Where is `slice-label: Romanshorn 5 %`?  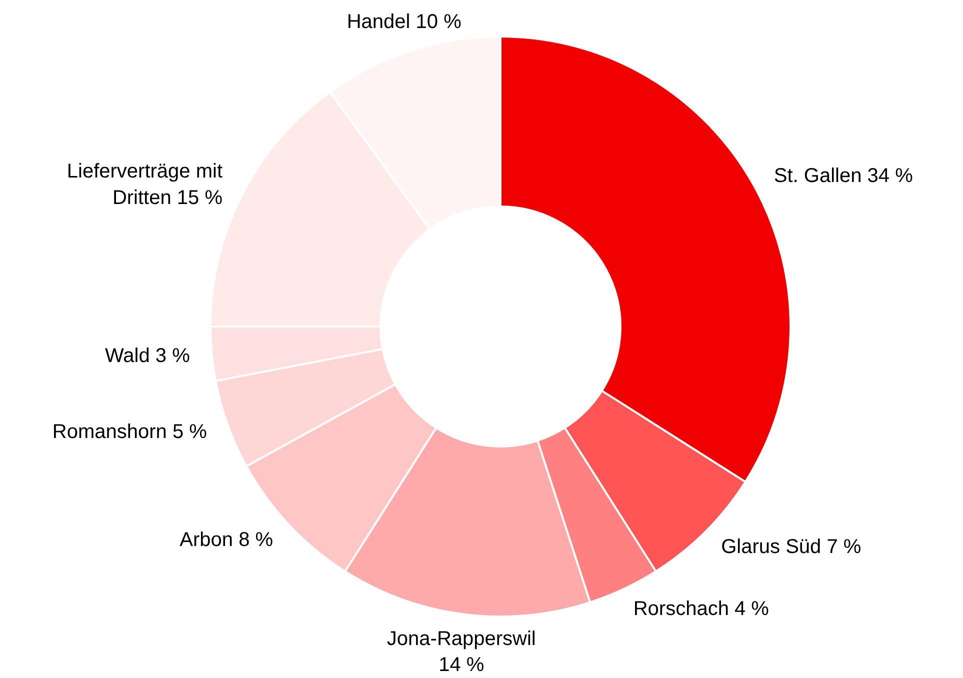
slice-label: Romanshorn 5 % is located at coordinates (130, 432).